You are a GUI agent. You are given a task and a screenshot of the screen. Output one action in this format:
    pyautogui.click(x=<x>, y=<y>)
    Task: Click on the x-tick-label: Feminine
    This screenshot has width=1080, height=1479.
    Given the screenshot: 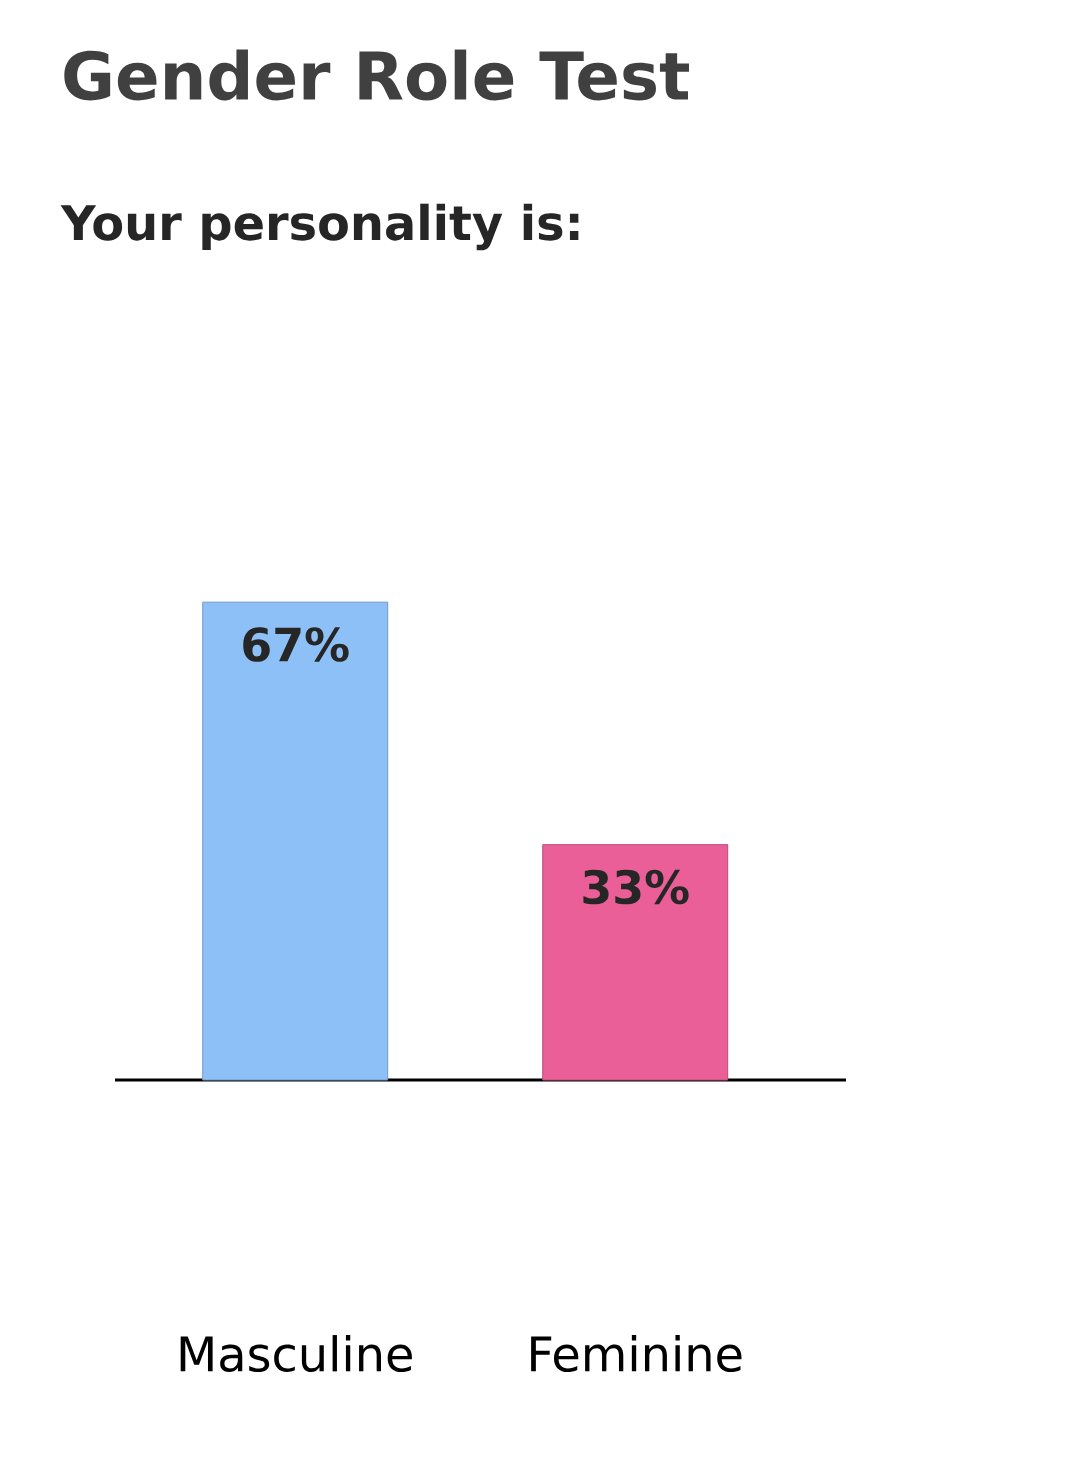 What is the action you would take?
    pyautogui.click(x=636, y=1354)
    